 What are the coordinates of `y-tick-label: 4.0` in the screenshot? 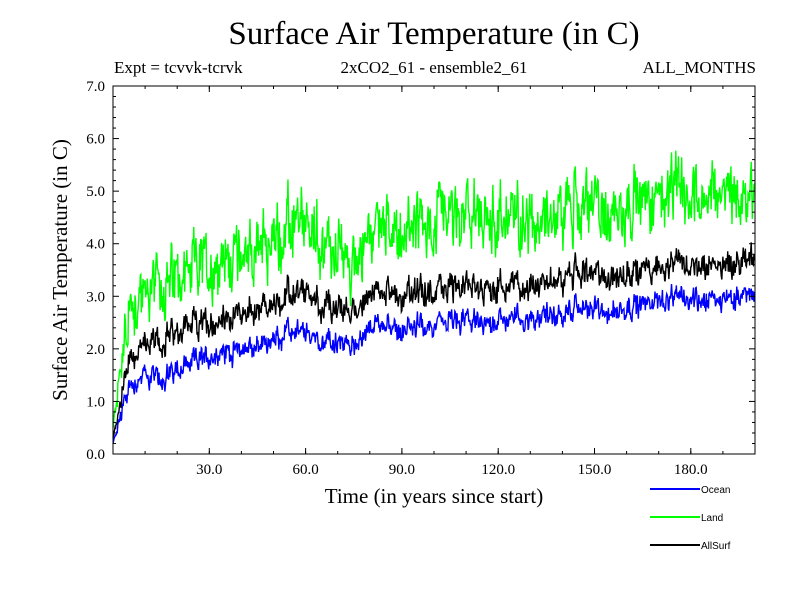 It's located at (95, 245).